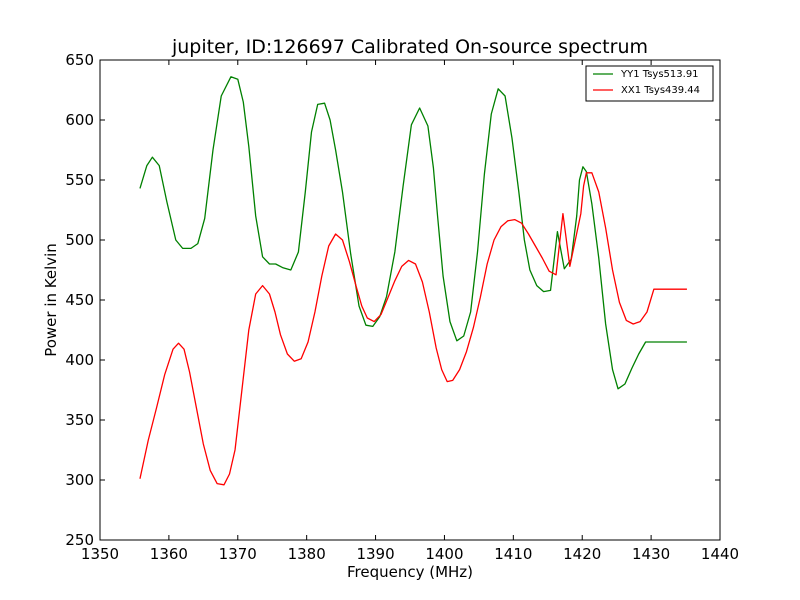  What do you see at coordinates (582, 554) in the screenshot?
I see `x-tick-label: 1420` at bounding box center [582, 554].